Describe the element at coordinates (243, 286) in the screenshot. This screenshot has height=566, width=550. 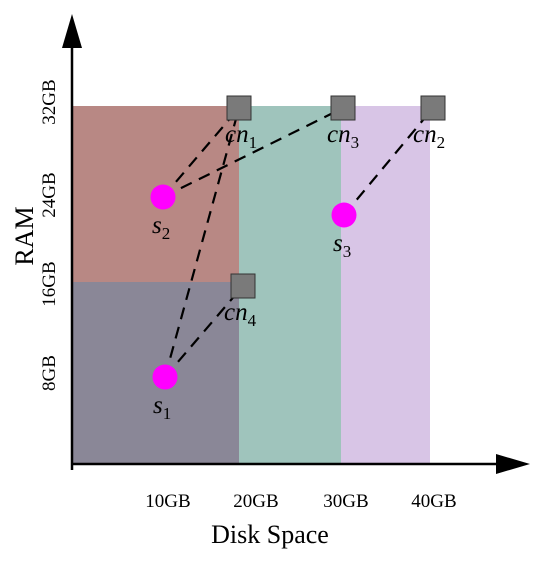
I see `compute-node-cn4` at that location.